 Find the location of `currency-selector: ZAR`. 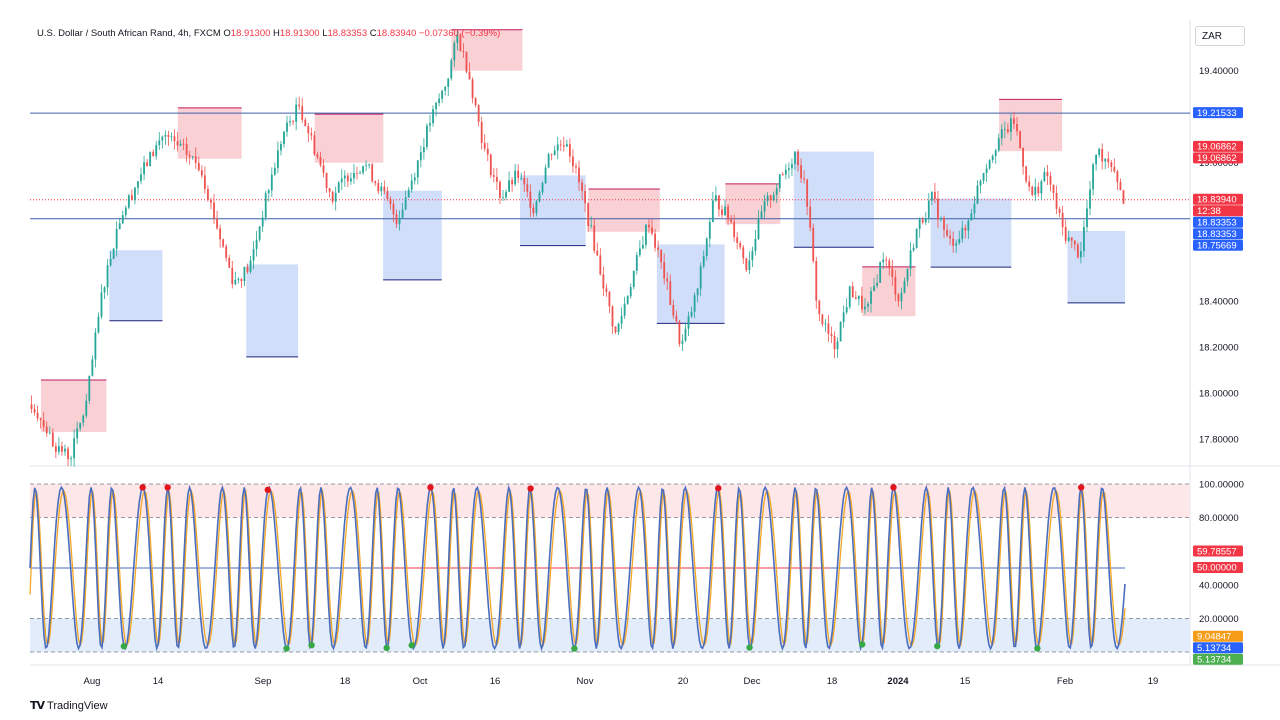

currency-selector: ZAR is located at coordinates (1220, 36).